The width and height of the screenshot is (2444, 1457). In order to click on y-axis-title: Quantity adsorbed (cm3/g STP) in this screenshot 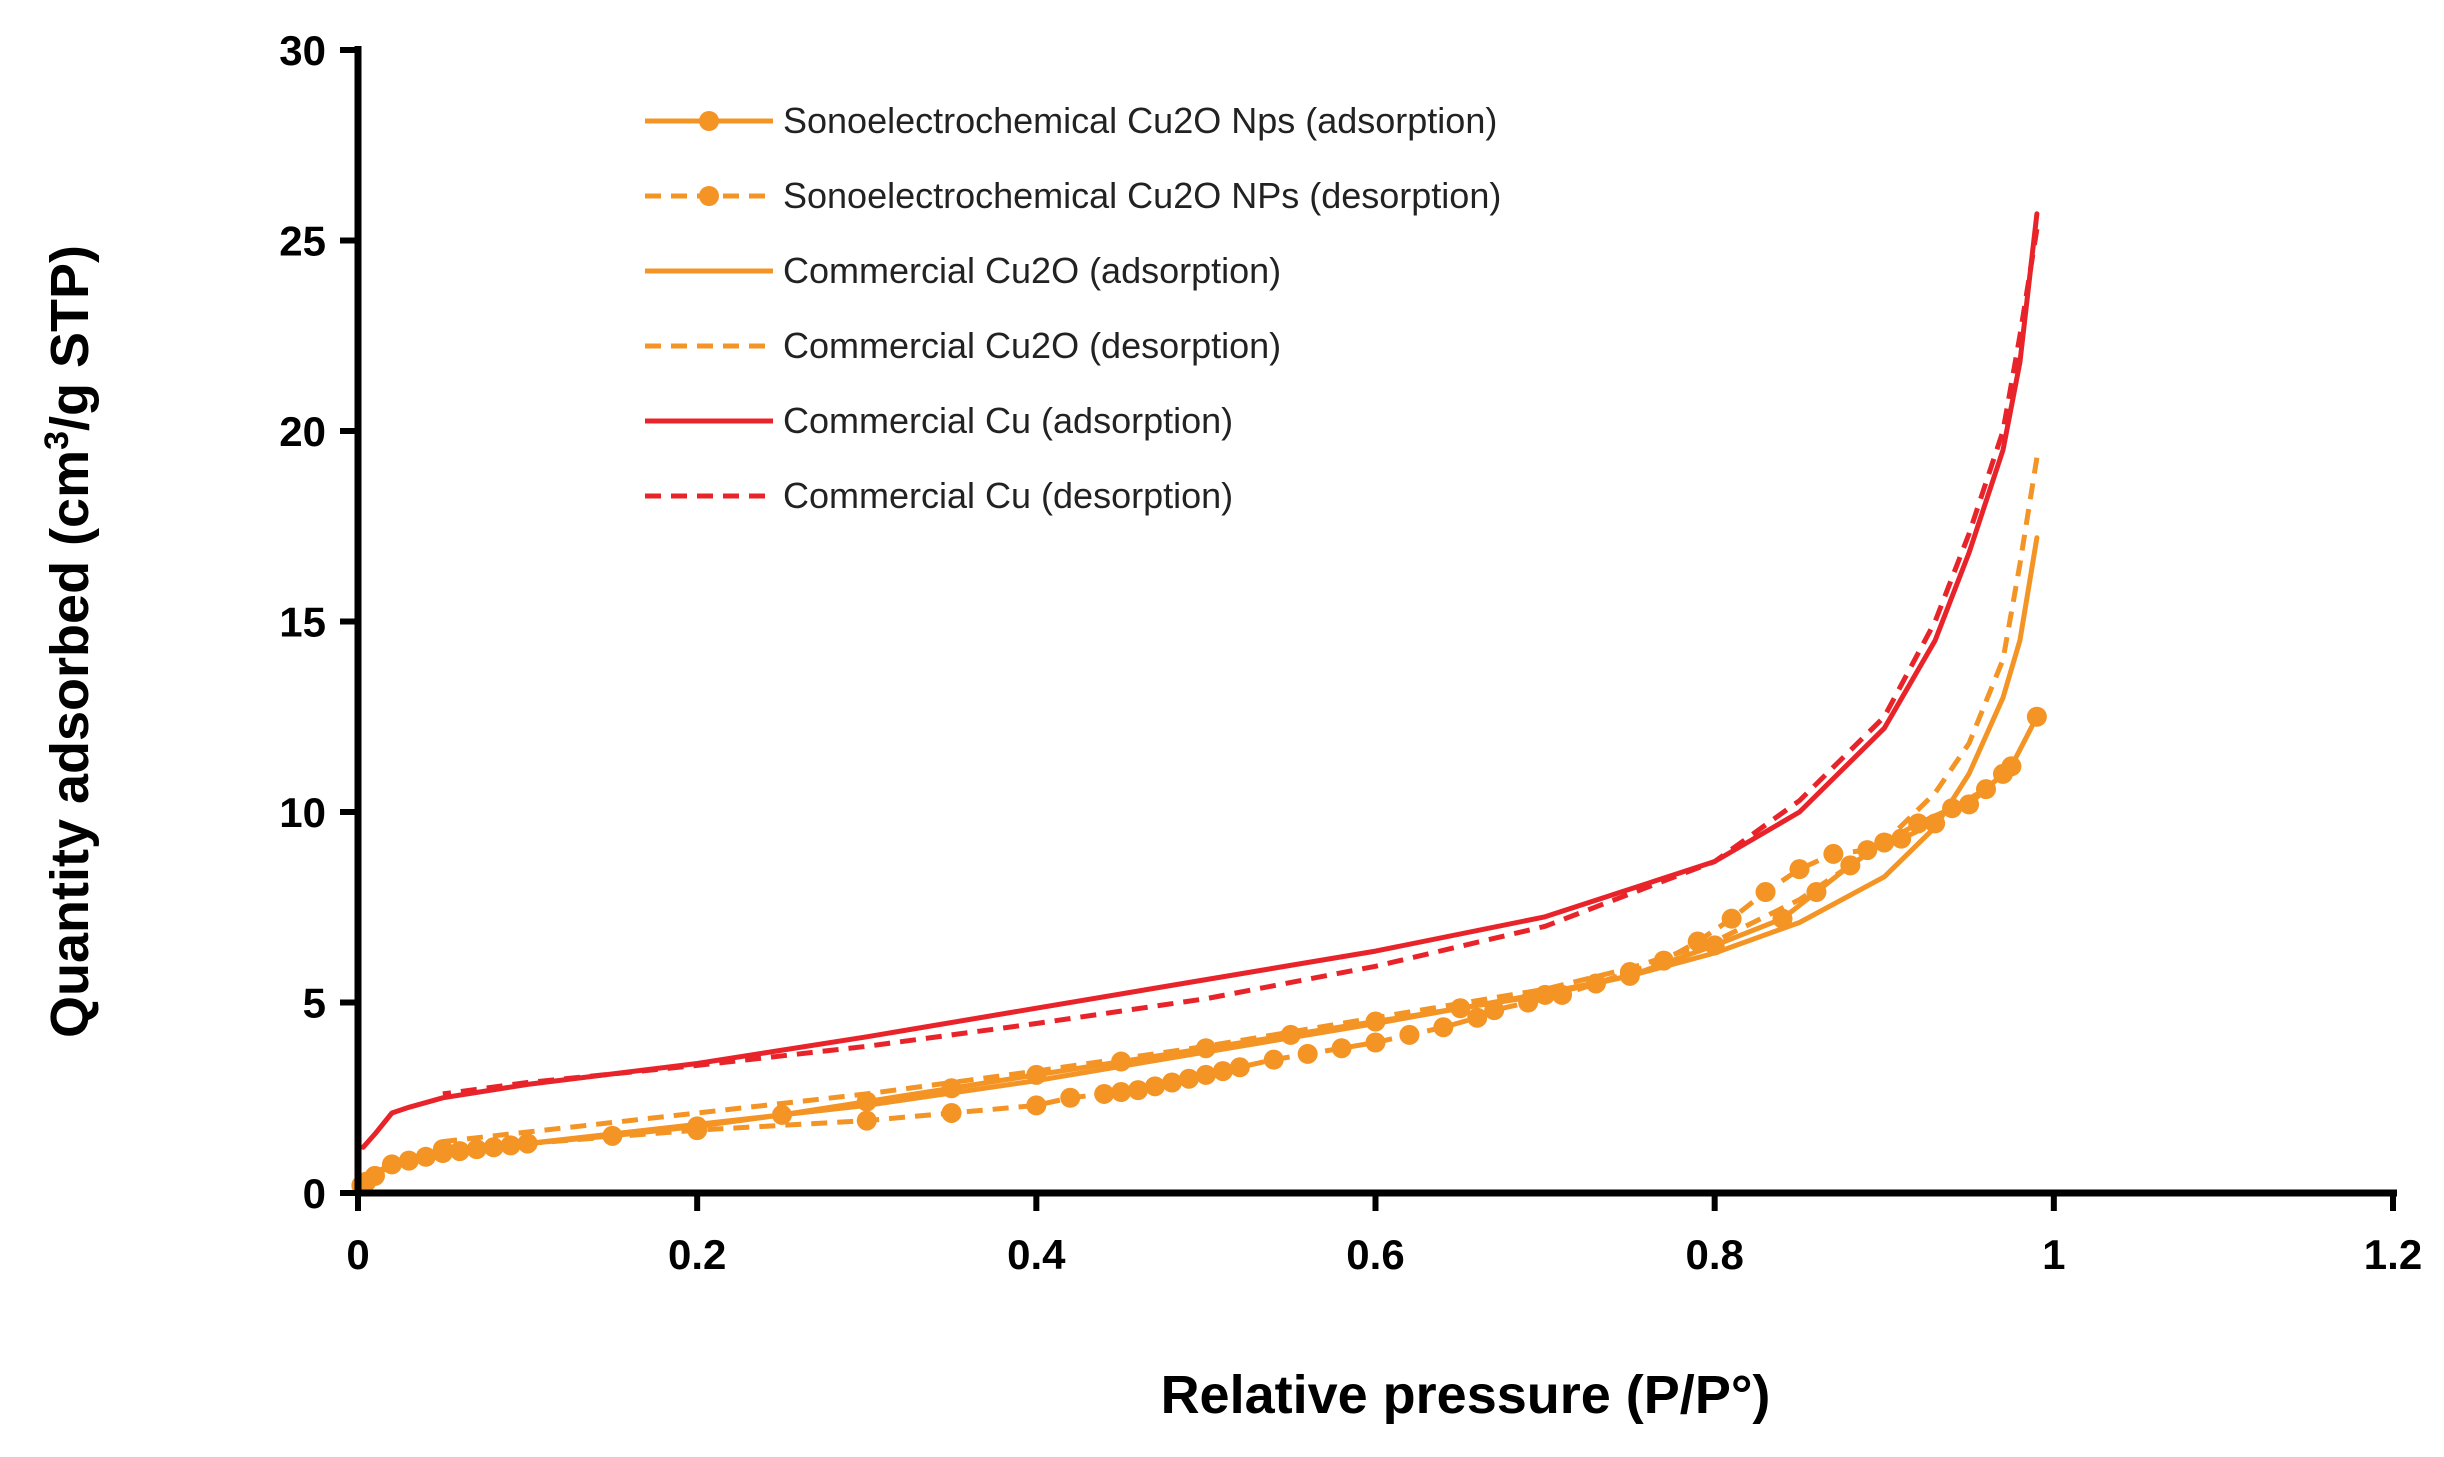, I will do `click(69, 641)`.